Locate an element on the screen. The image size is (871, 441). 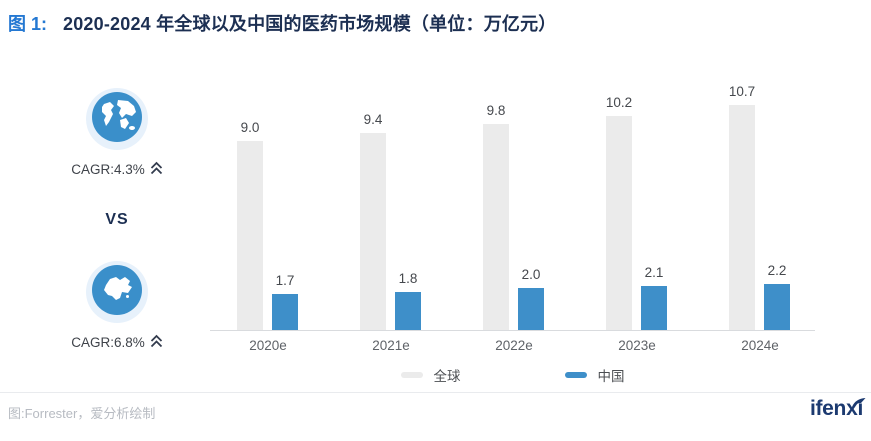
china-cagr-value: CAGR:6.8% is located at coordinates (108, 342).